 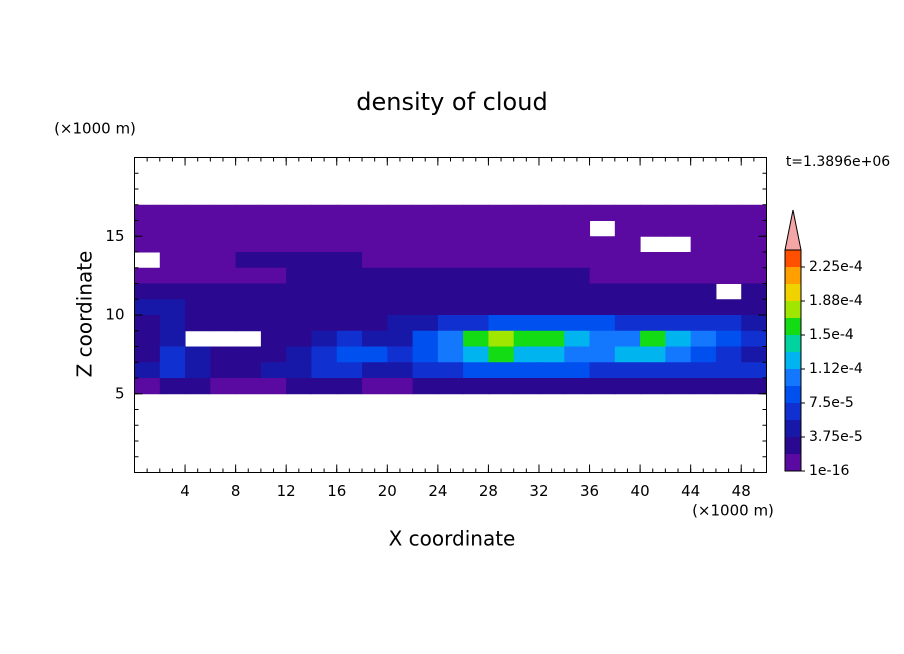 What do you see at coordinates (286, 491) in the screenshot?
I see `x-tick-label: 12` at bounding box center [286, 491].